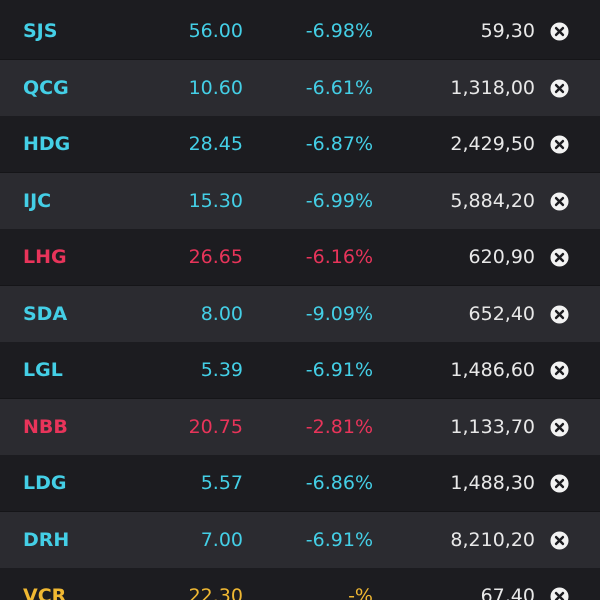 This screenshot has width=600, height=600. What do you see at coordinates (339, 426) in the screenshot?
I see `stock-change-percent: -2.81%` at bounding box center [339, 426].